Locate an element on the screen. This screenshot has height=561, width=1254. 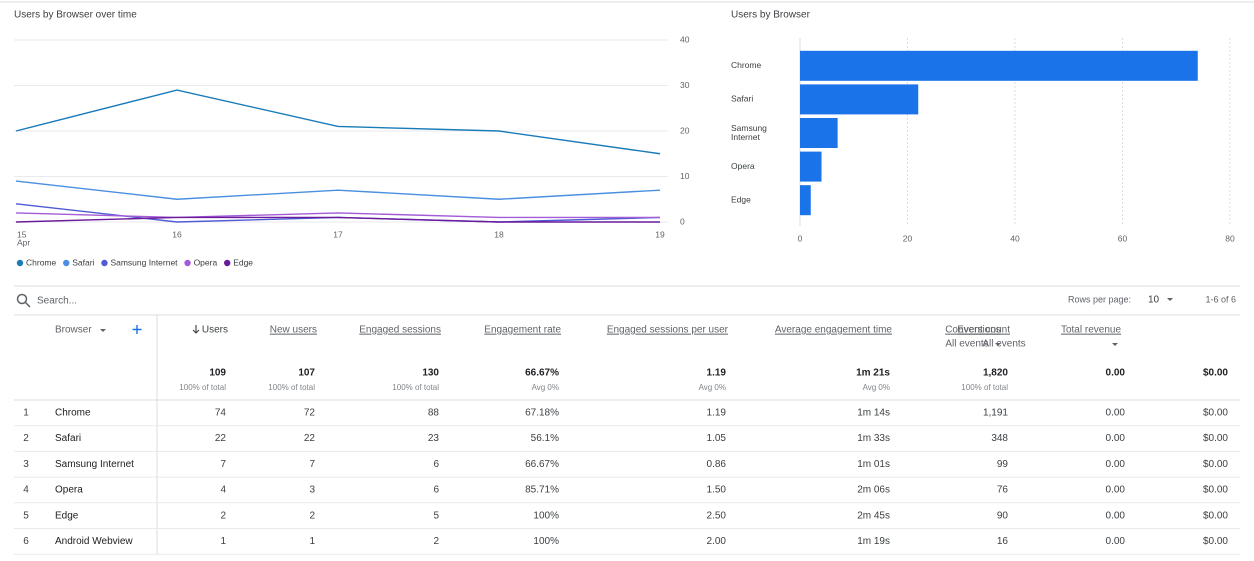
row-metric: 67.18% is located at coordinates (542, 412).